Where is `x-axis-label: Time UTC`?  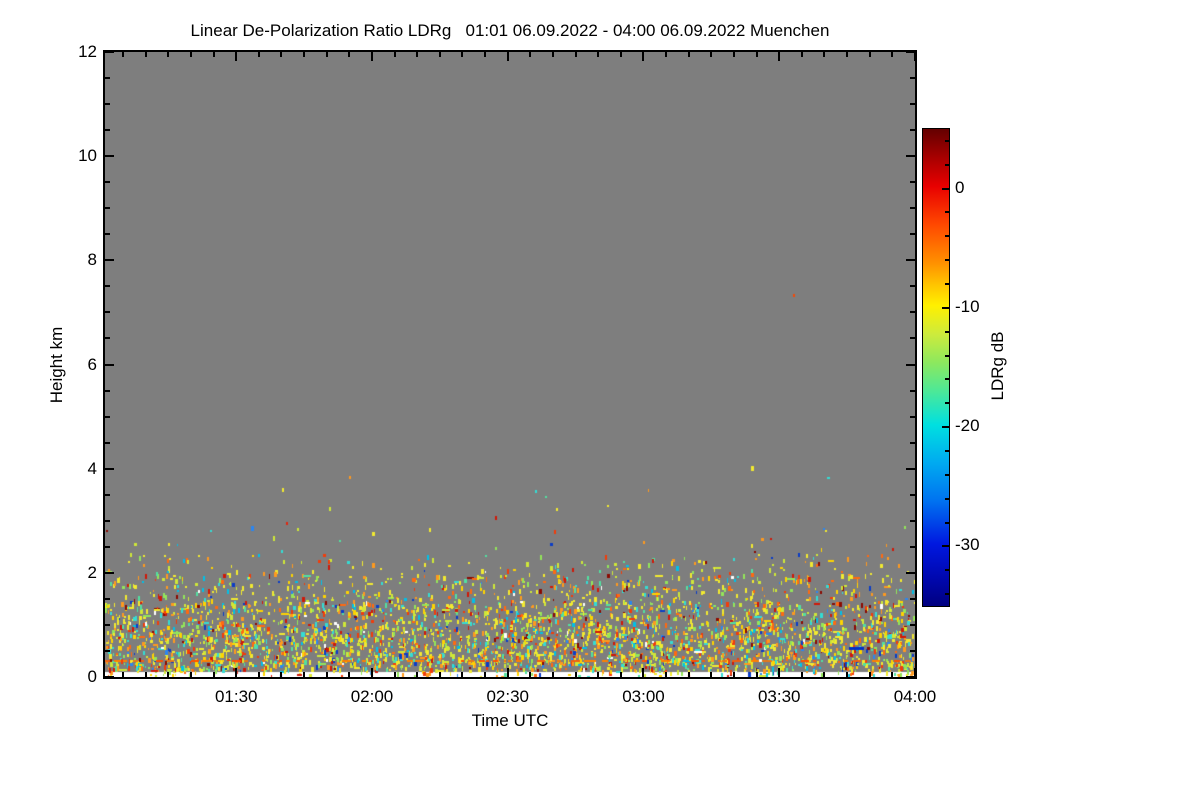
x-axis-label: Time UTC is located at coordinates (510, 720).